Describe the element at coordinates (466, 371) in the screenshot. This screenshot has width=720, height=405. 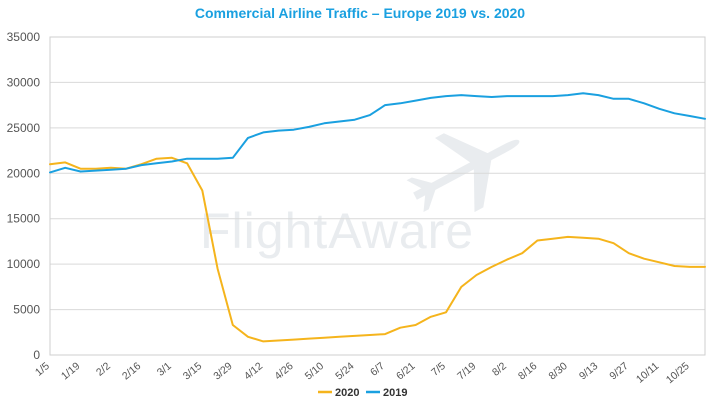
I see `x-tick-label: 7/19` at that location.